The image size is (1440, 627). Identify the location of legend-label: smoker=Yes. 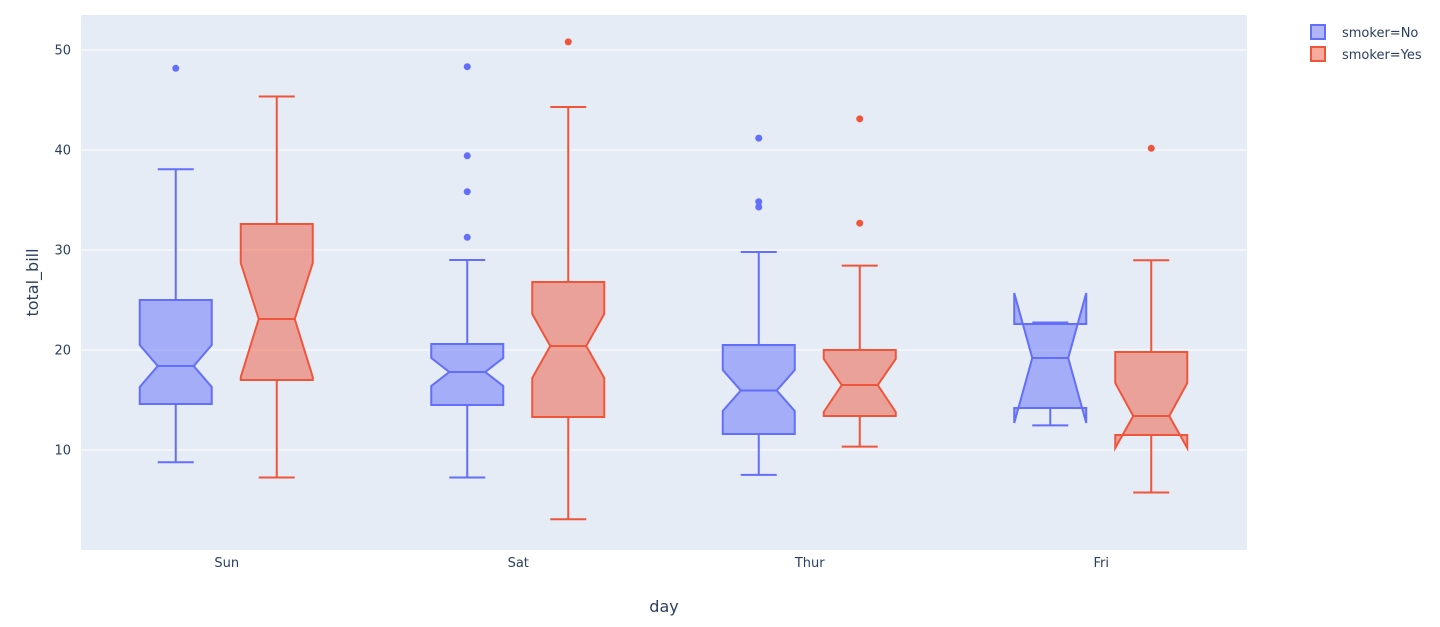
(1382, 55).